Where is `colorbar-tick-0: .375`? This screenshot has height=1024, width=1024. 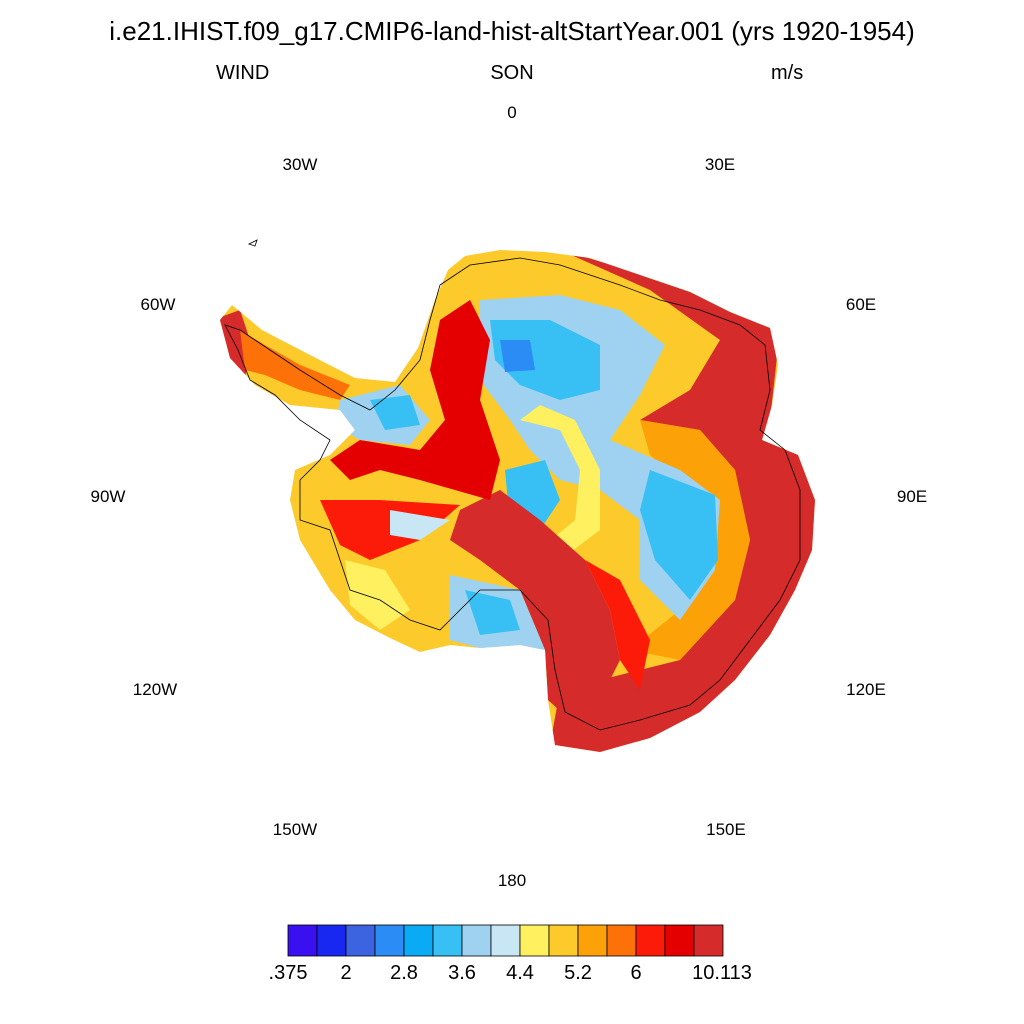
colorbar-tick-0: .375 is located at coordinates (288, 973).